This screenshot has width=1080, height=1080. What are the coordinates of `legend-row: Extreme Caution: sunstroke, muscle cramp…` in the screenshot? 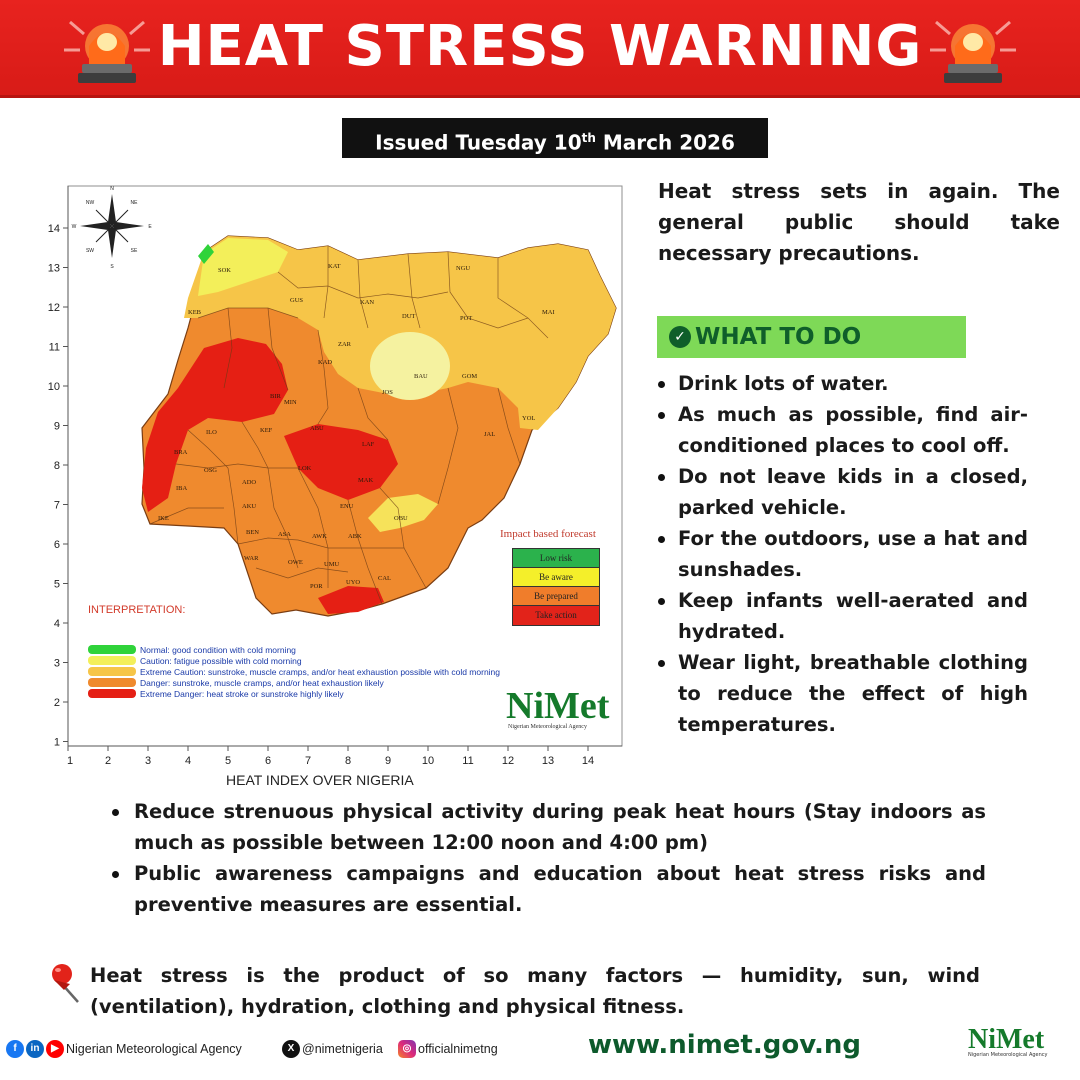 It's located at (294, 671).